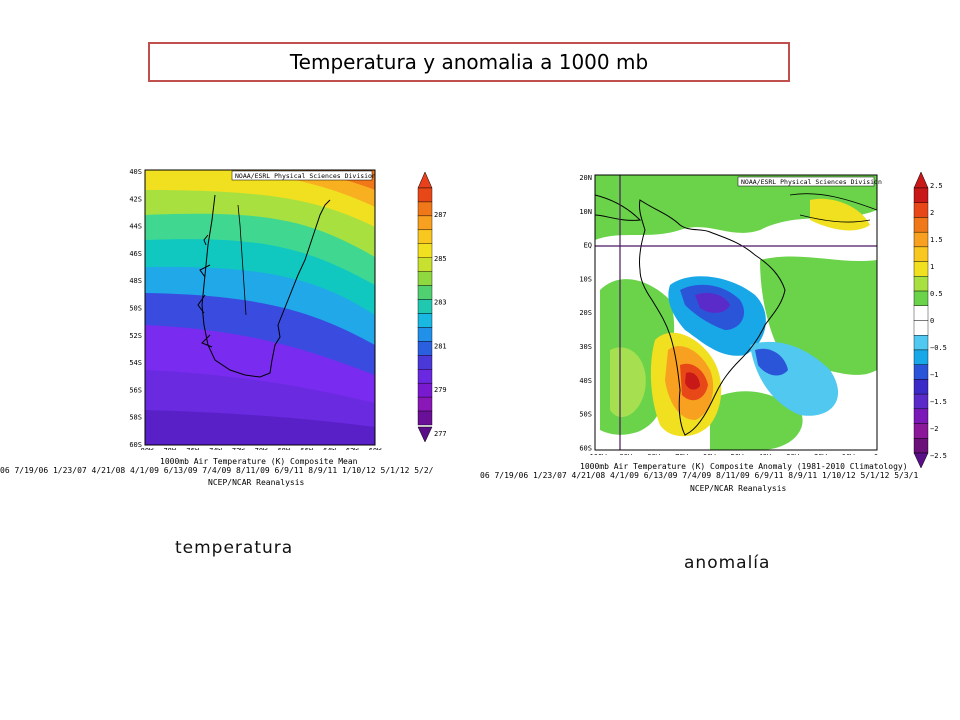  Describe the element at coordinates (588, 246) in the screenshot. I see `lat-label: EQ` at that location.